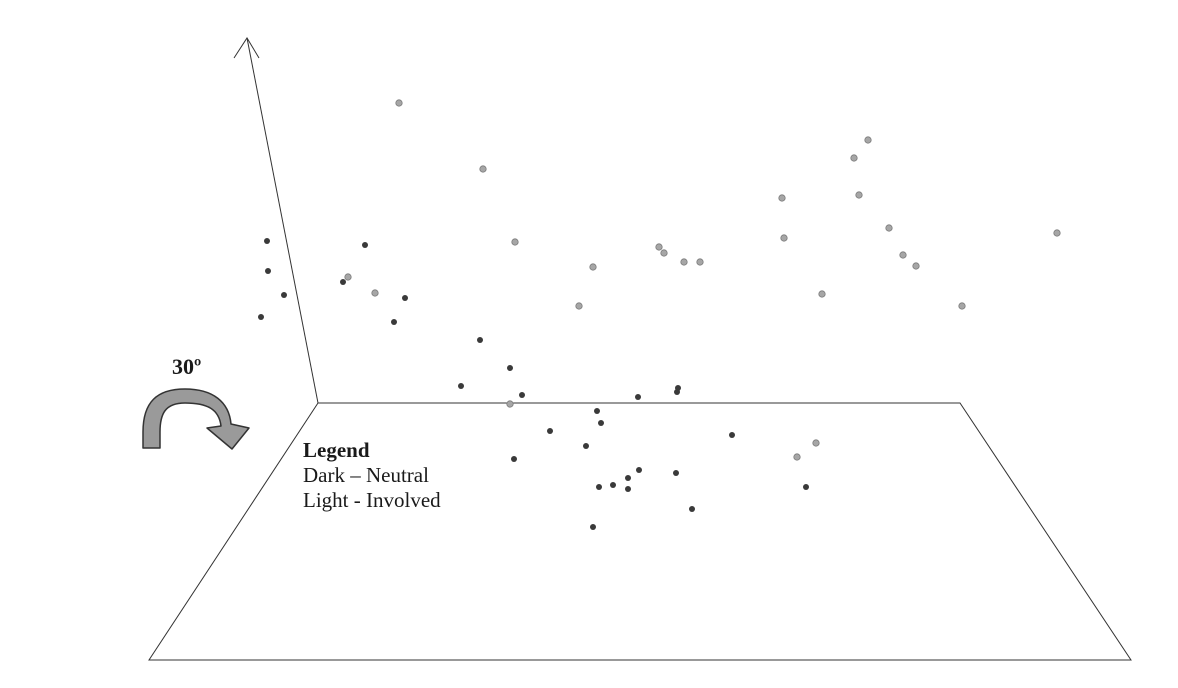  What do you see at coordinates (196, 419) in the screenshot?
I see `rotation-arrow-icon` at bounding box center [196, 419].